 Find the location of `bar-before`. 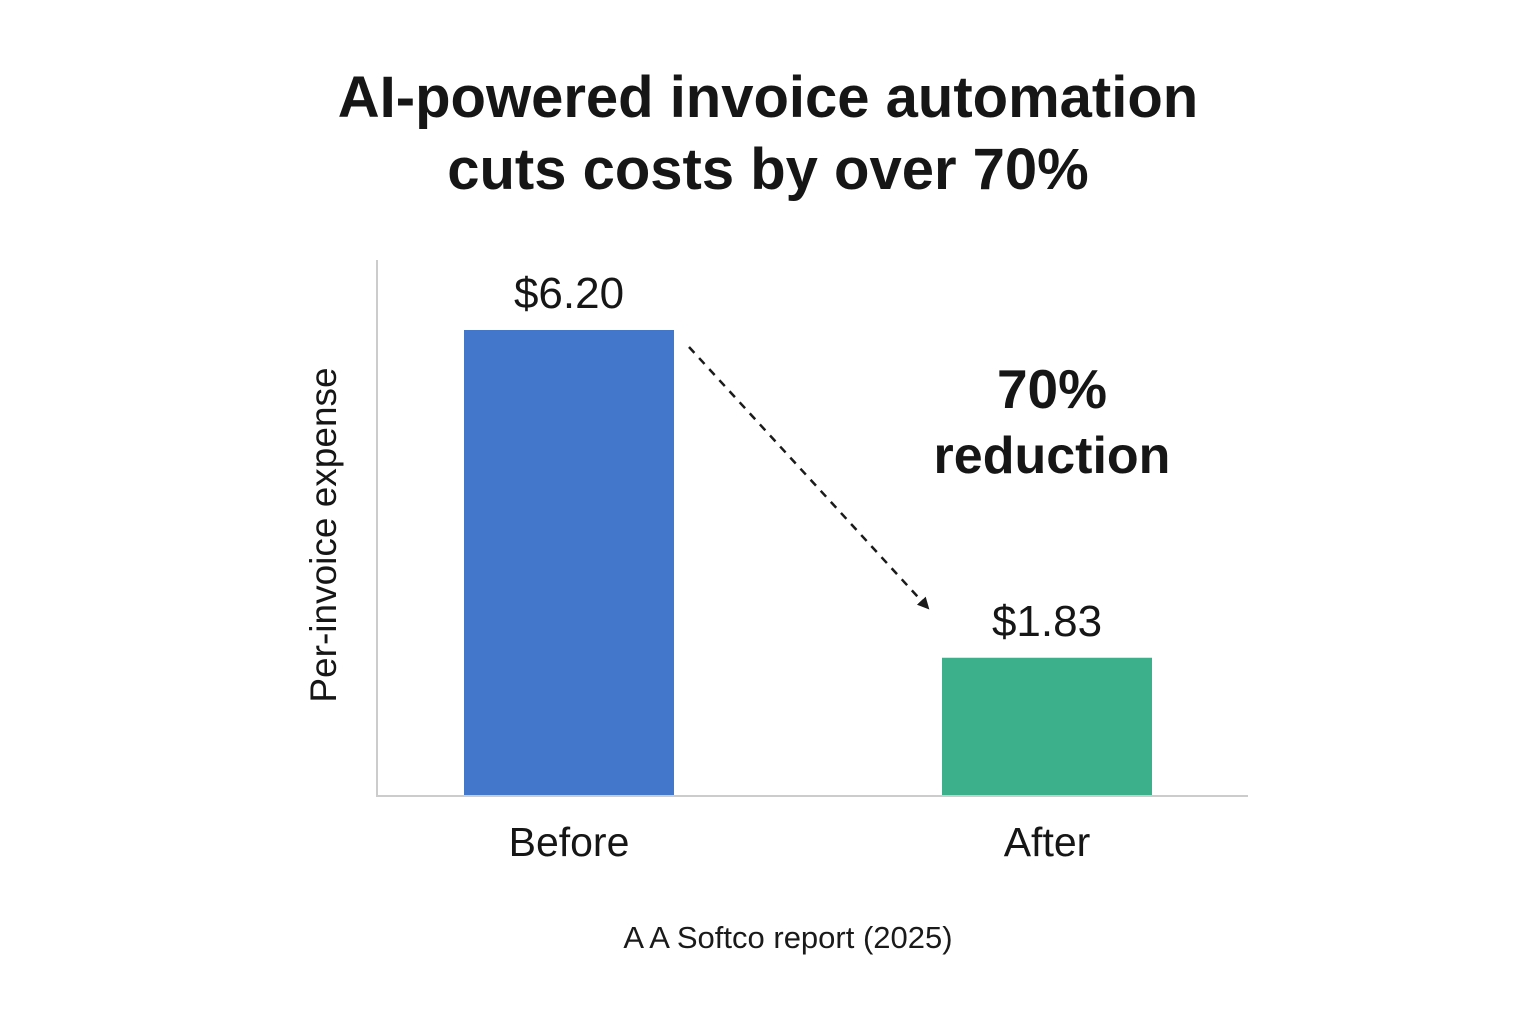

bar-before is located at coordinates (569, 562).